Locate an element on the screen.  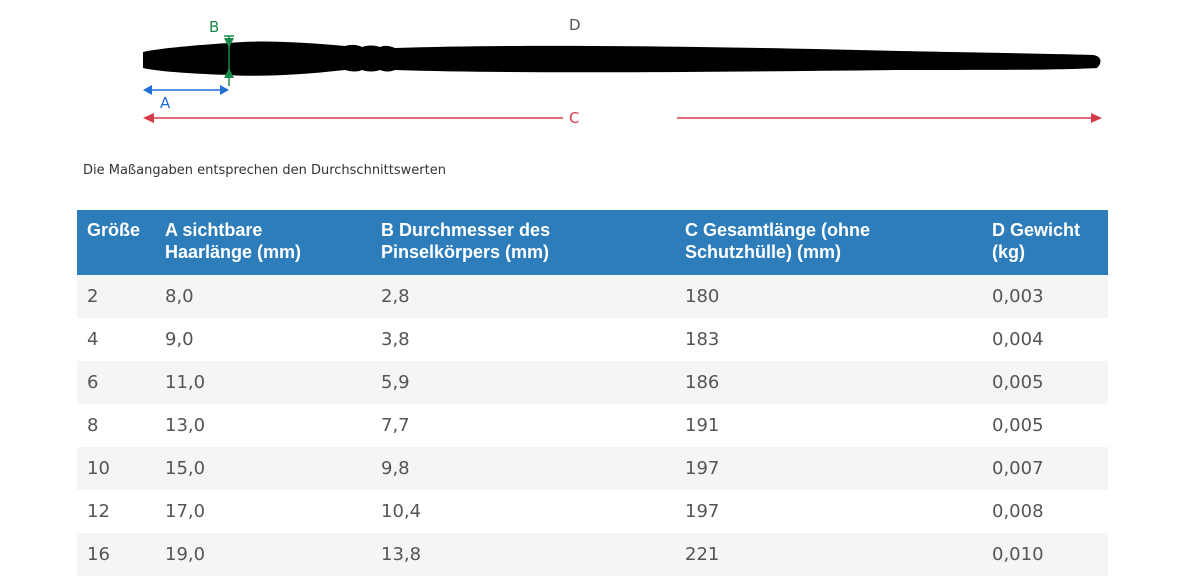
cell-diameter: 5,9 is located at coordinates (523, 382).